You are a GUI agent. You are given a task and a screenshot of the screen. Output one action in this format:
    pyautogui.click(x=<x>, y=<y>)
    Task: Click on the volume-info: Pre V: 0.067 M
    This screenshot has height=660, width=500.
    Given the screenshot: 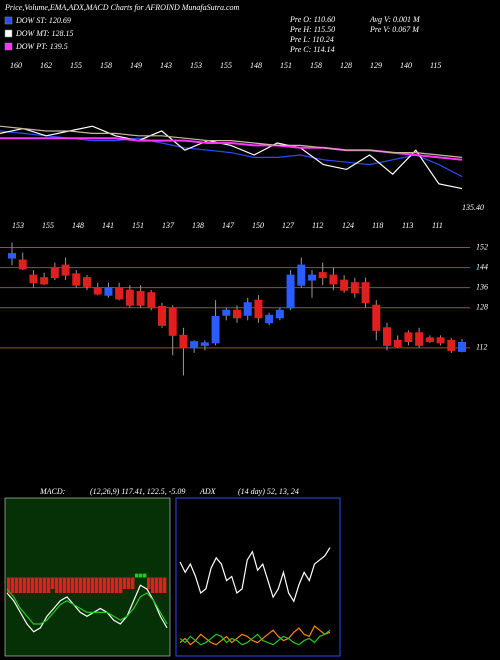 What is the action you would take?
    pyautogui.click(x=394, y=29)
    